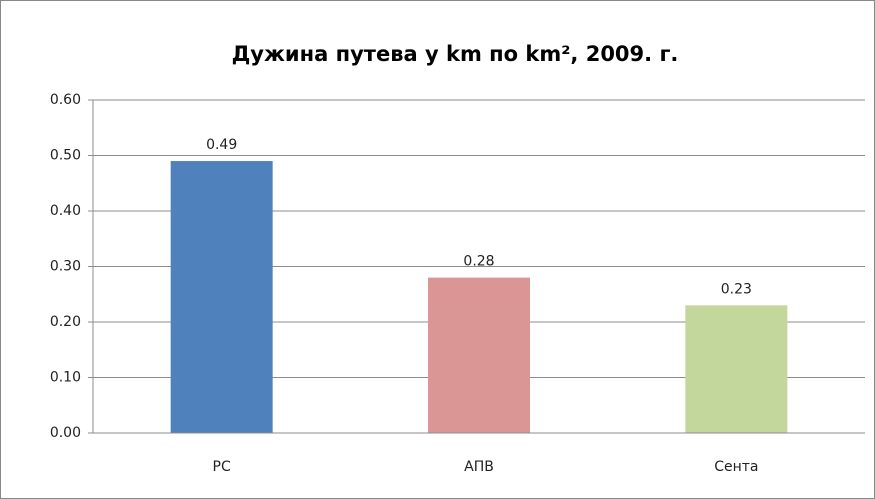 The height and width of the screenshot is (499, 875). I want to click on chart-title: Дужина путева у km по km², 2009. г., so click(455, 54).